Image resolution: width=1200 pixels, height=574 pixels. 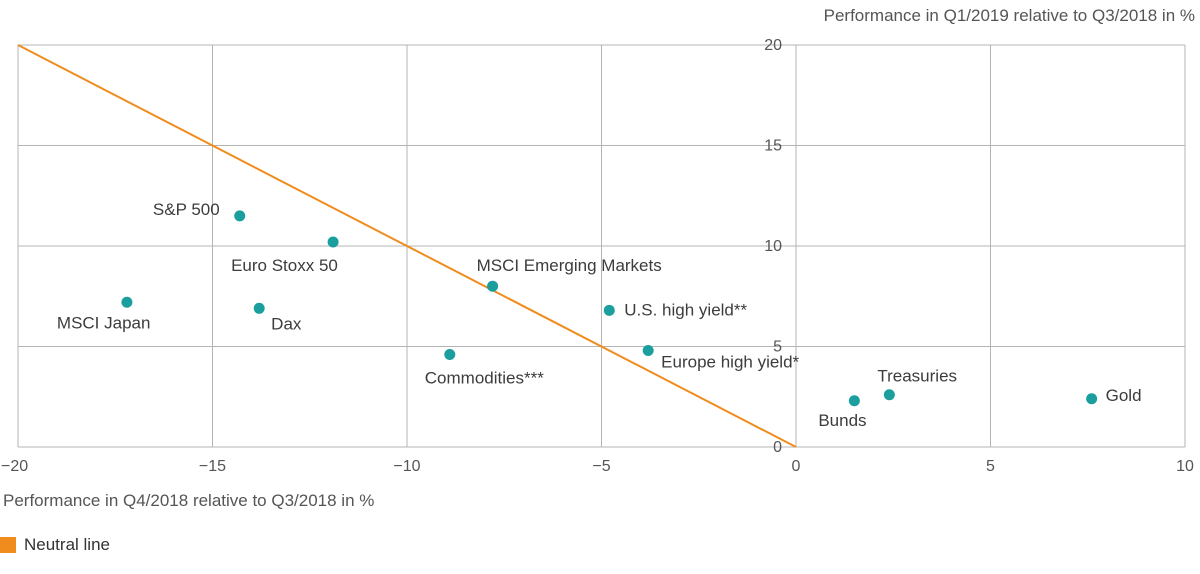 I want to click on point-label: Dax, so click(x=286, y=323).